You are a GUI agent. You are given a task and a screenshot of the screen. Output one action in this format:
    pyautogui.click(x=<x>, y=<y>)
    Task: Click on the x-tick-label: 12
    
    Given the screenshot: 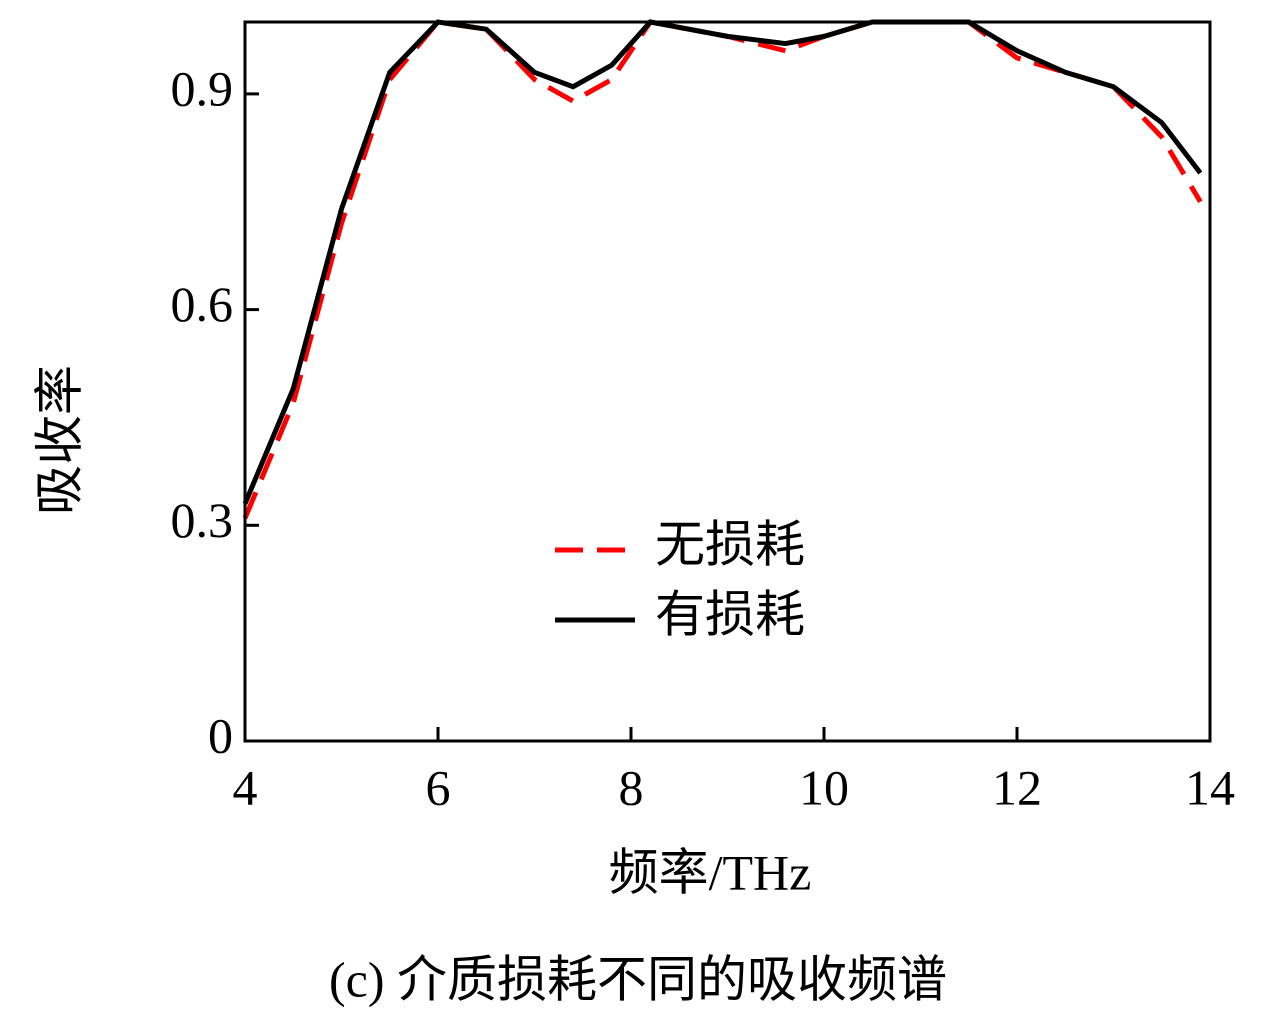 What is the action you would take?
    pyautogui.click(x=1017, y=787)
    